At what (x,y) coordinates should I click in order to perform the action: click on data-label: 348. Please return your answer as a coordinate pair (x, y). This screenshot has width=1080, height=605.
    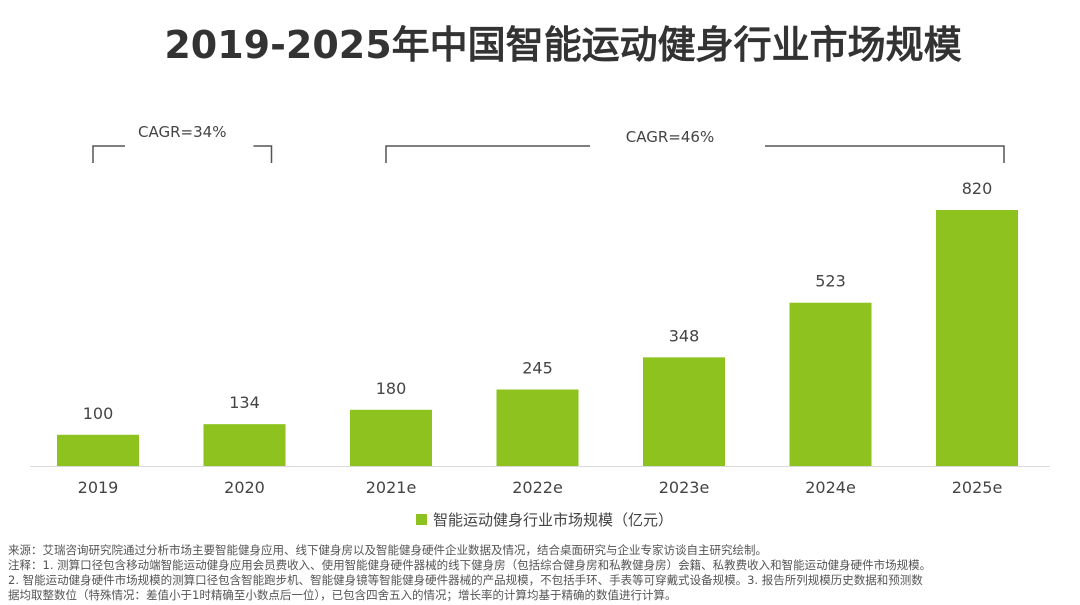
    Looking at the image, I should click on (684, 335).